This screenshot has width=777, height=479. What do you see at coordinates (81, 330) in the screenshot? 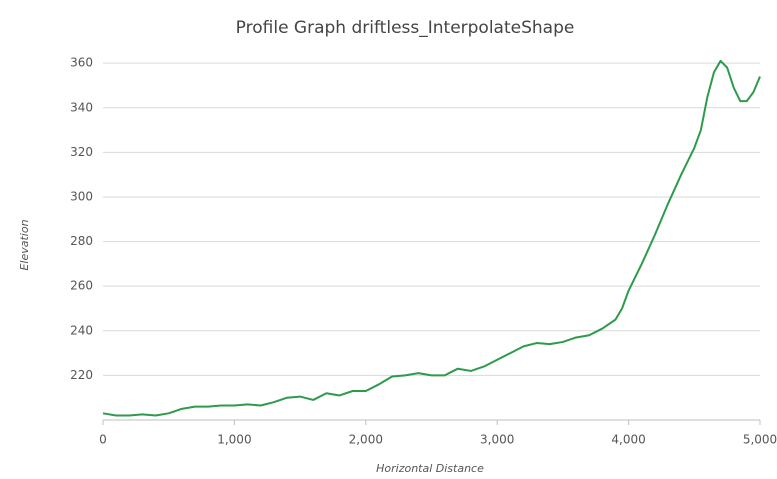
I see `y-tick-label: 240` at bounding box center [81, 330].